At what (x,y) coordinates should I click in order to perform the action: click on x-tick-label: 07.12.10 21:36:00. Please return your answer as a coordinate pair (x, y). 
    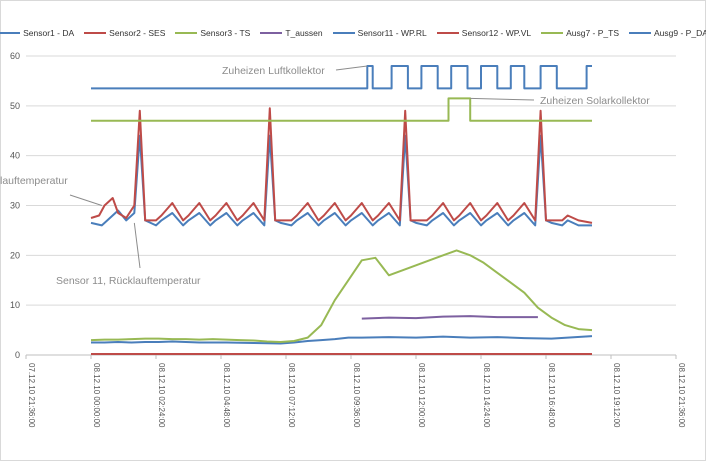
    Looking at the image, I should click on (31, 395).